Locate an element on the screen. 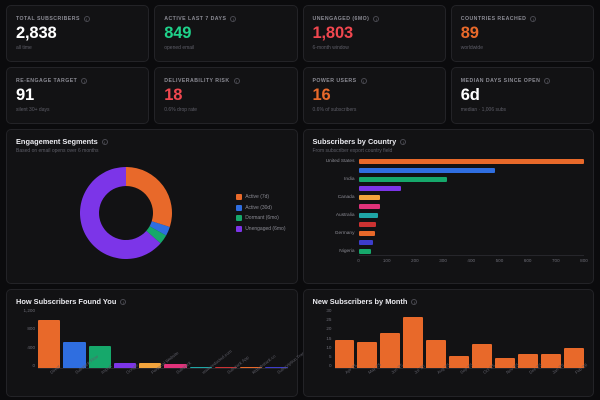 The height and width of the screenshot is (400, 600). legend-item: Active (7d) is located at coordinates (260, 197).